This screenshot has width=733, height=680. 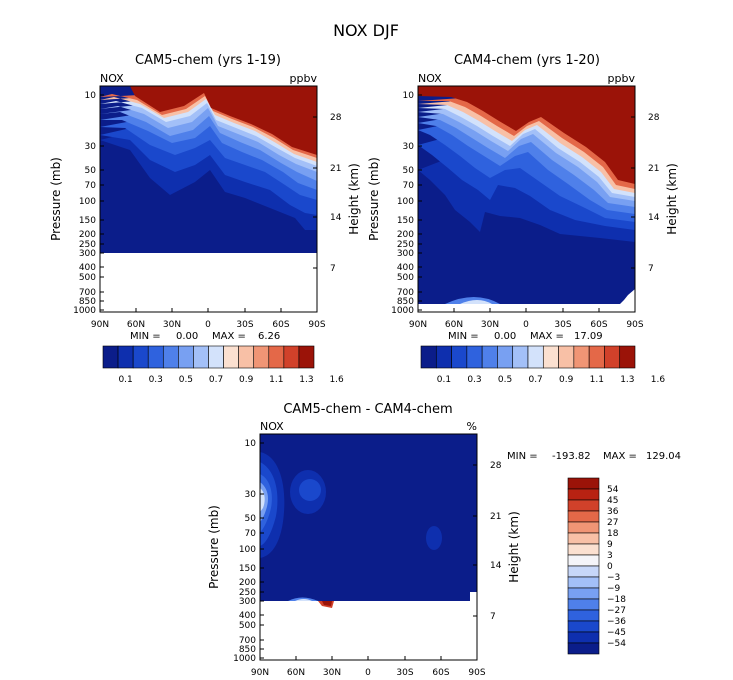 What do you see at coordinates (208, 60) in the screenshot?
I see `panel-title: CAM5-chem (yrs 1-19)` at bounding box center [208, 60].